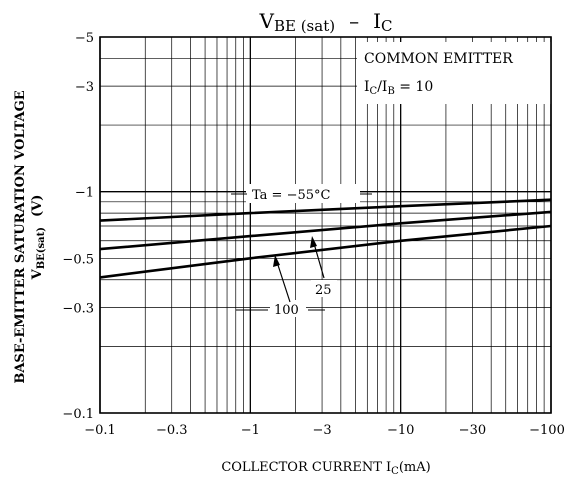 The image size is (576, 479). Describe the element at coordinates (304, 26) in the screenshot. I see `chart-title-main-sub: BE (sat)` at that location.